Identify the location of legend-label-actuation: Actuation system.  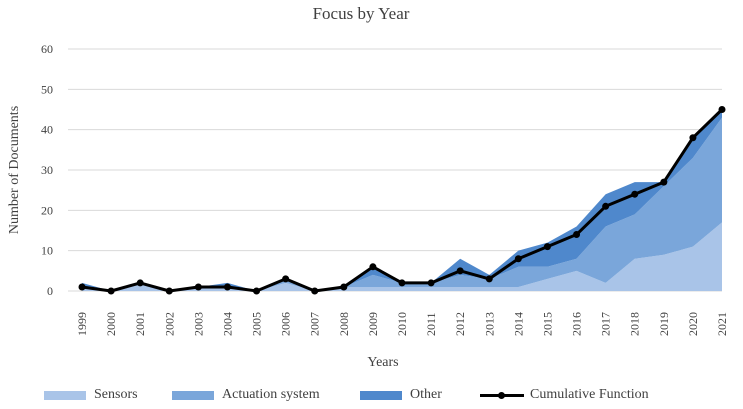
(271, 394).